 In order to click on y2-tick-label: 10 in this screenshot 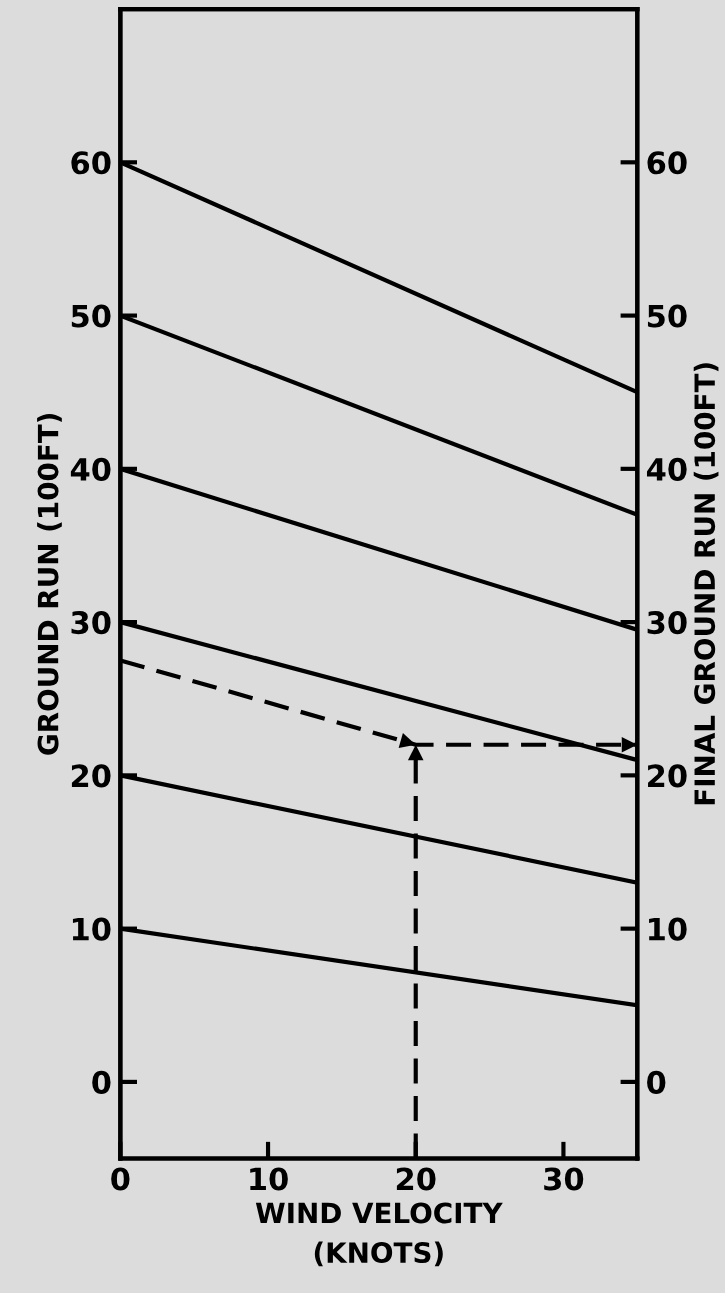, I will do `click(668, 929)`.